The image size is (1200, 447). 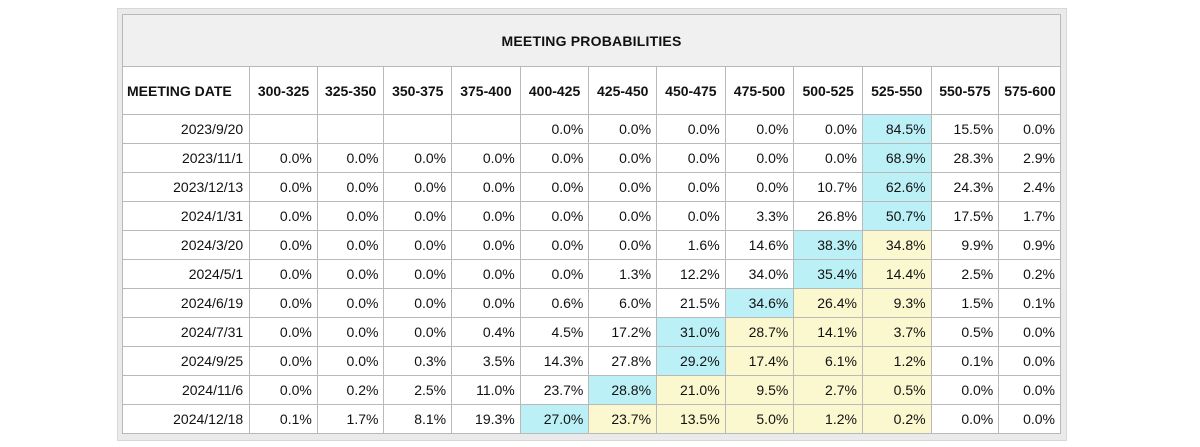 I want to click on probability-cell: 0.2%, so click(x=350, y=390).